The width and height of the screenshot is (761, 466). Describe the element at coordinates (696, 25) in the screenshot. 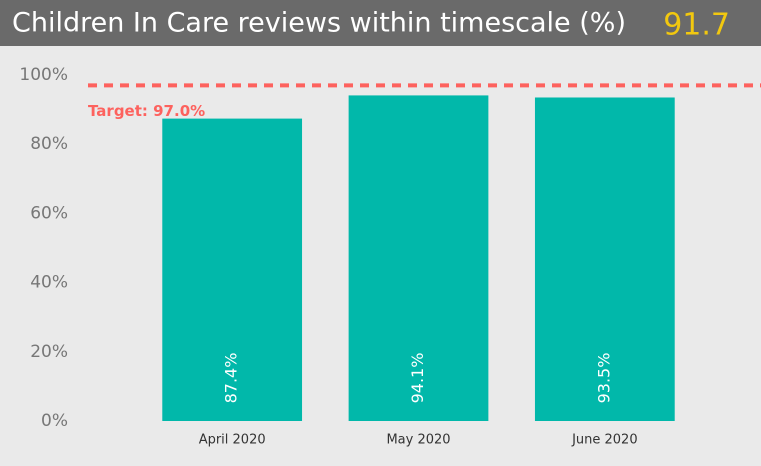

I see `kpi-value: 91.7` at that location.